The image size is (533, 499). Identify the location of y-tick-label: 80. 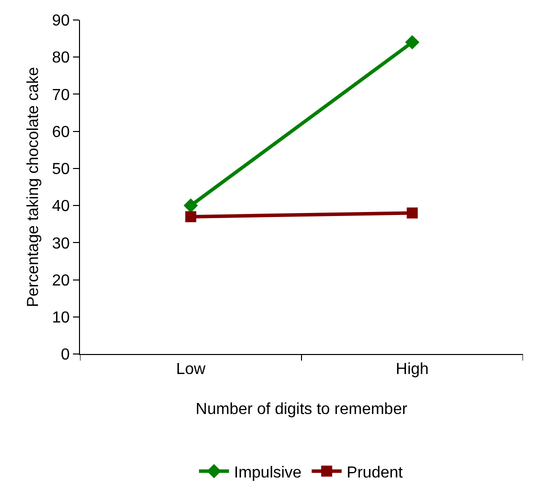
(61, 58).